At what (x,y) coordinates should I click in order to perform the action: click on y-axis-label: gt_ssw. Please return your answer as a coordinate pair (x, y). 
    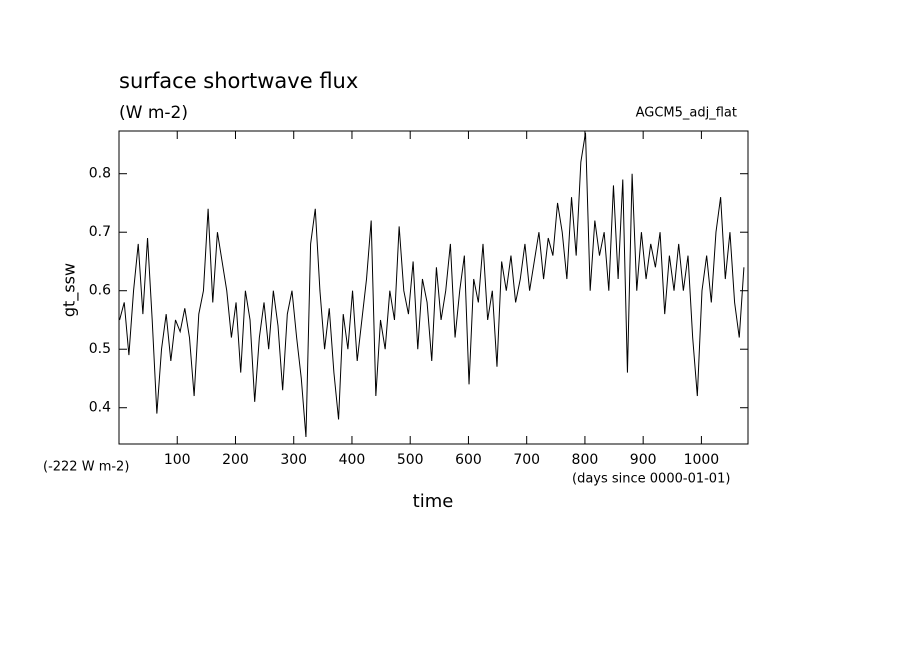
    Looking at the image, I should click on (70, 290).